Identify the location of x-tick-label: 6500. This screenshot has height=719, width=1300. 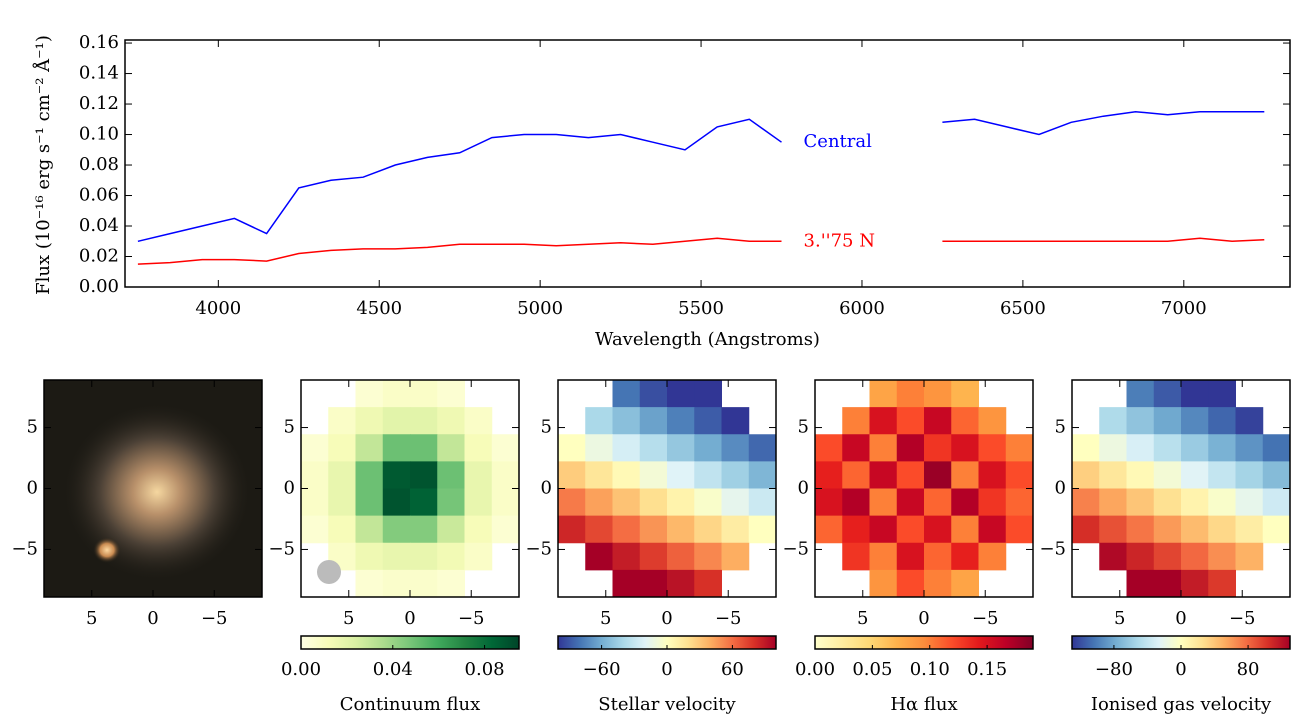
(1023, 308).